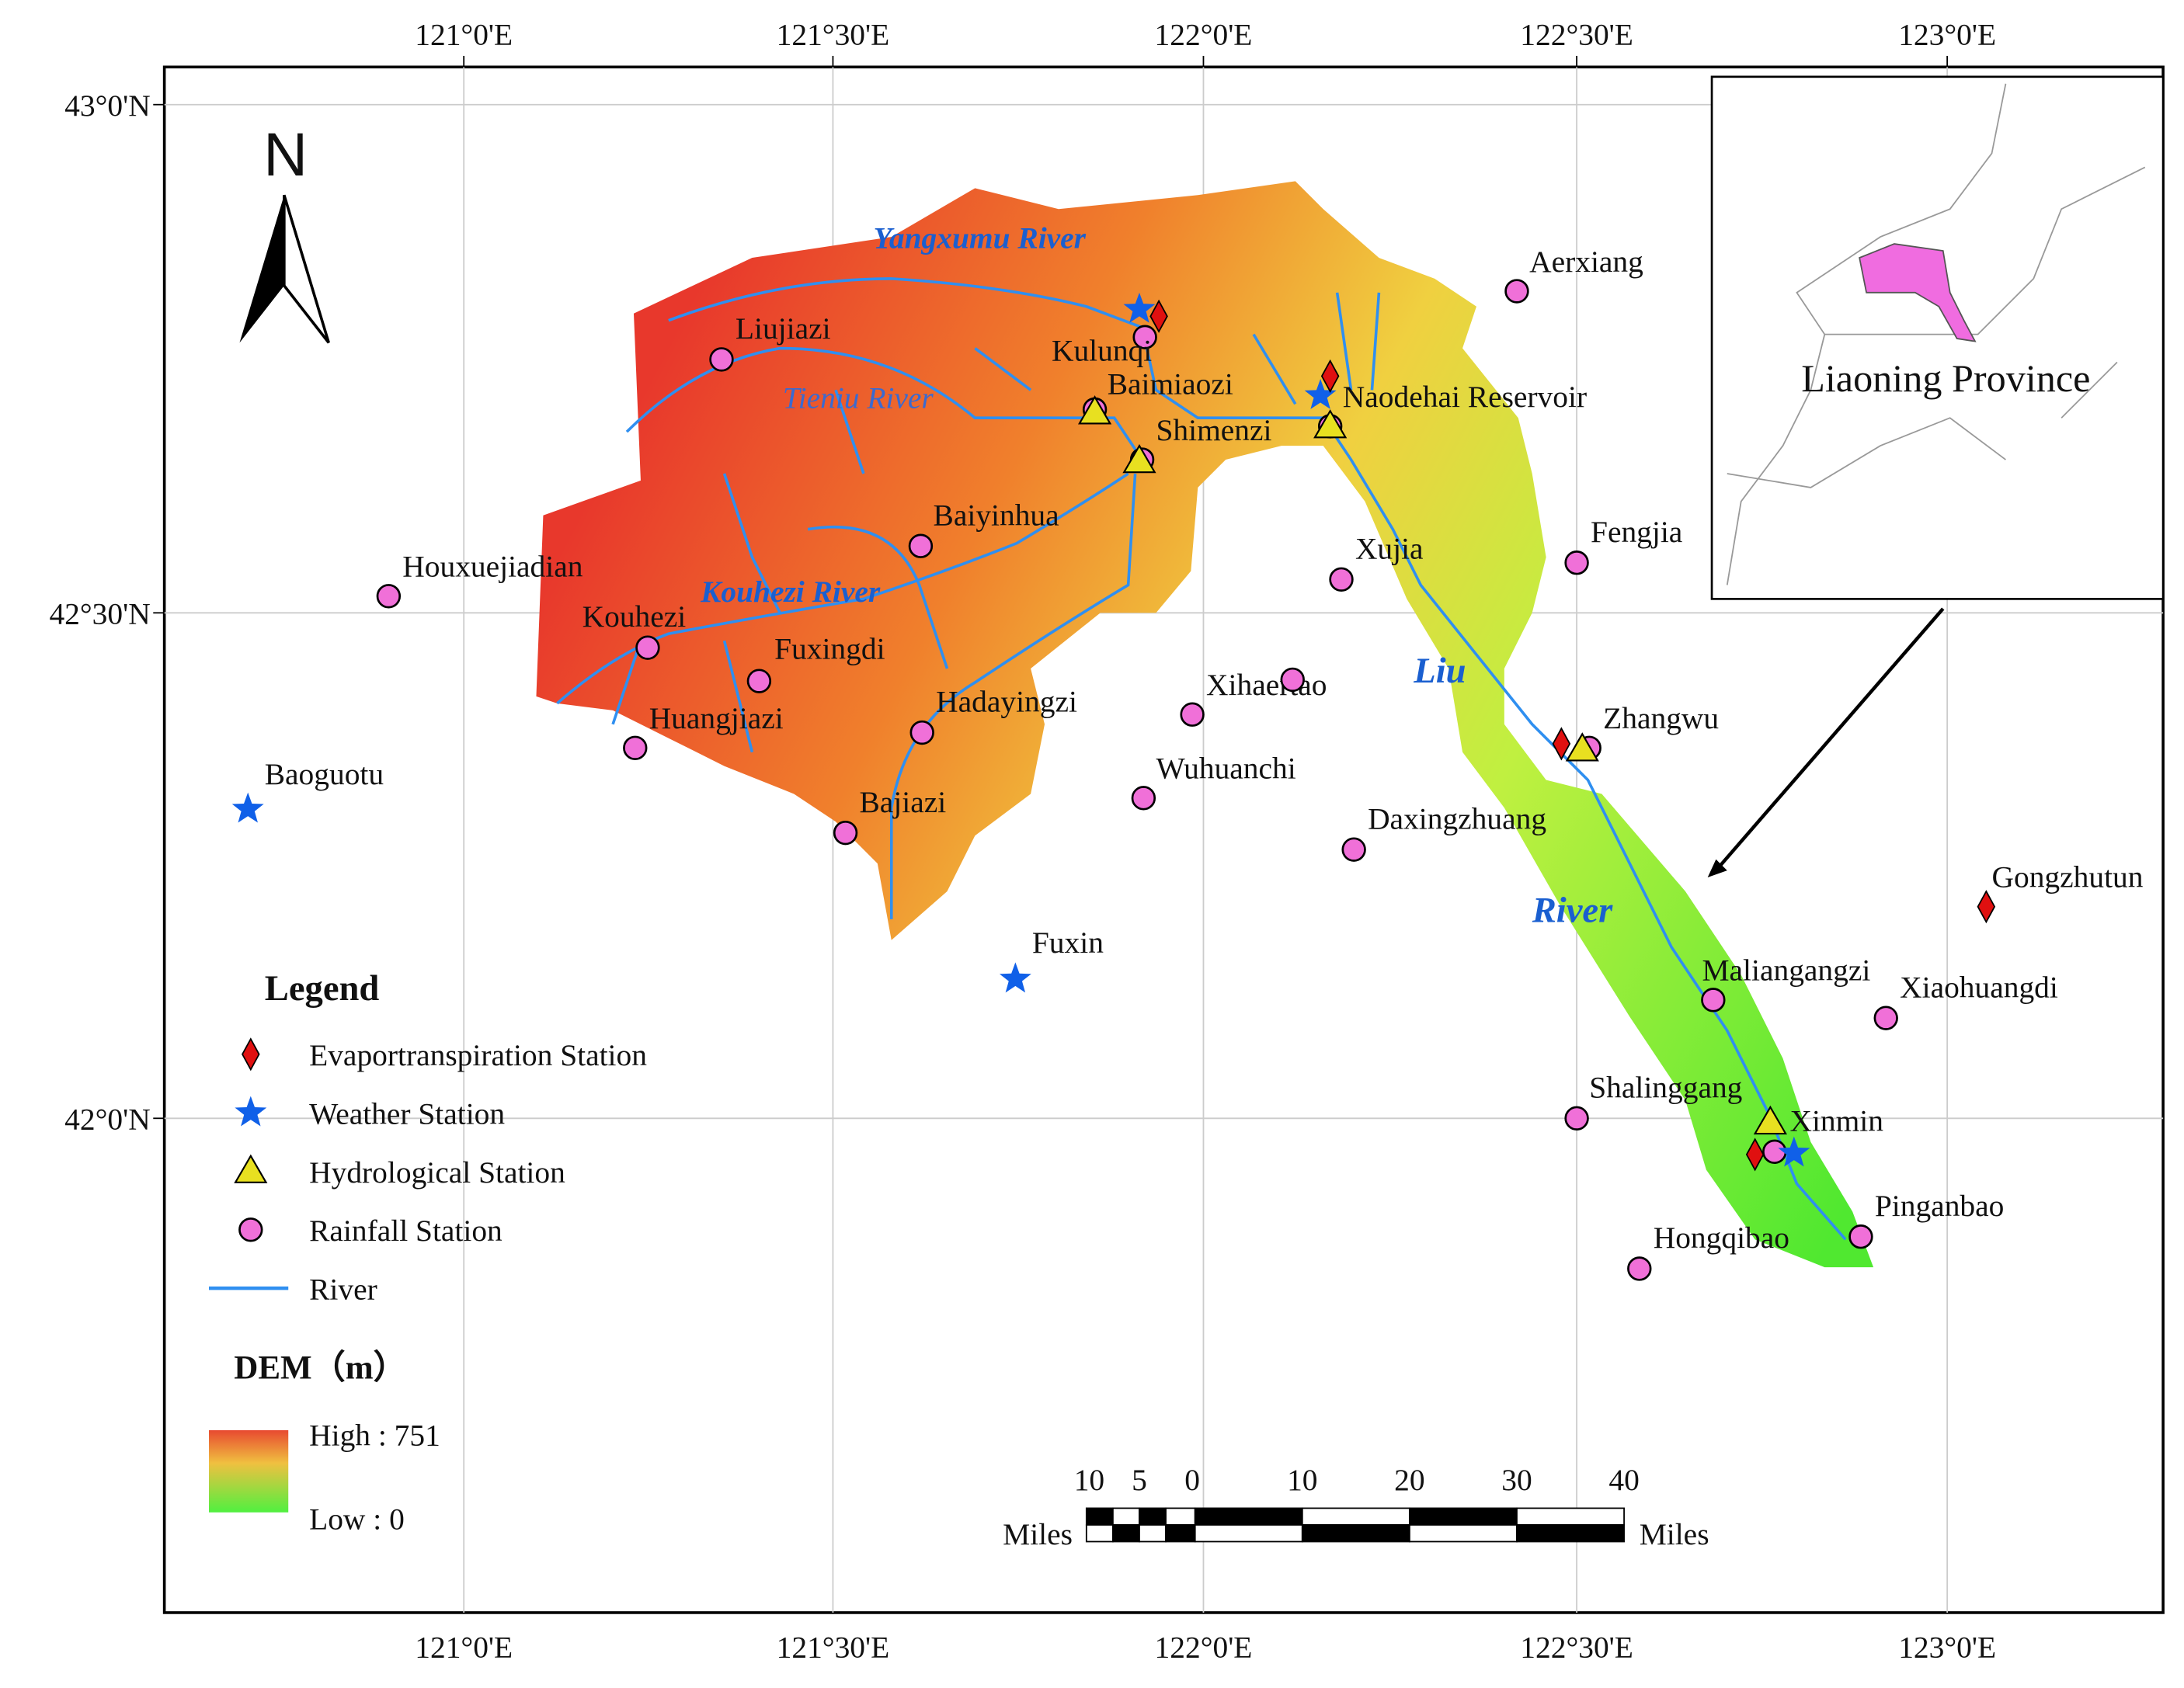 This screenshot has height=1688, width=2184. Describe the element at coordinates (100, 614) in the screenshot. I see `lat-label: 42°30'N` at that location.